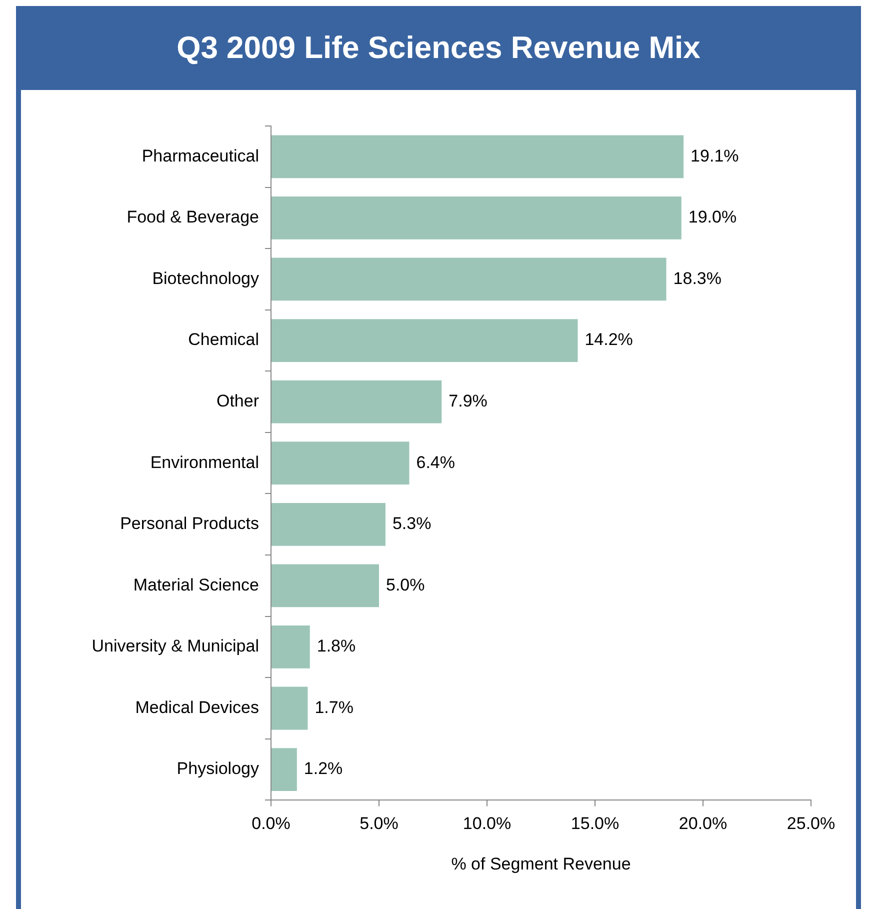  I want to click on y-tick-label: Other, so click(238, 400).